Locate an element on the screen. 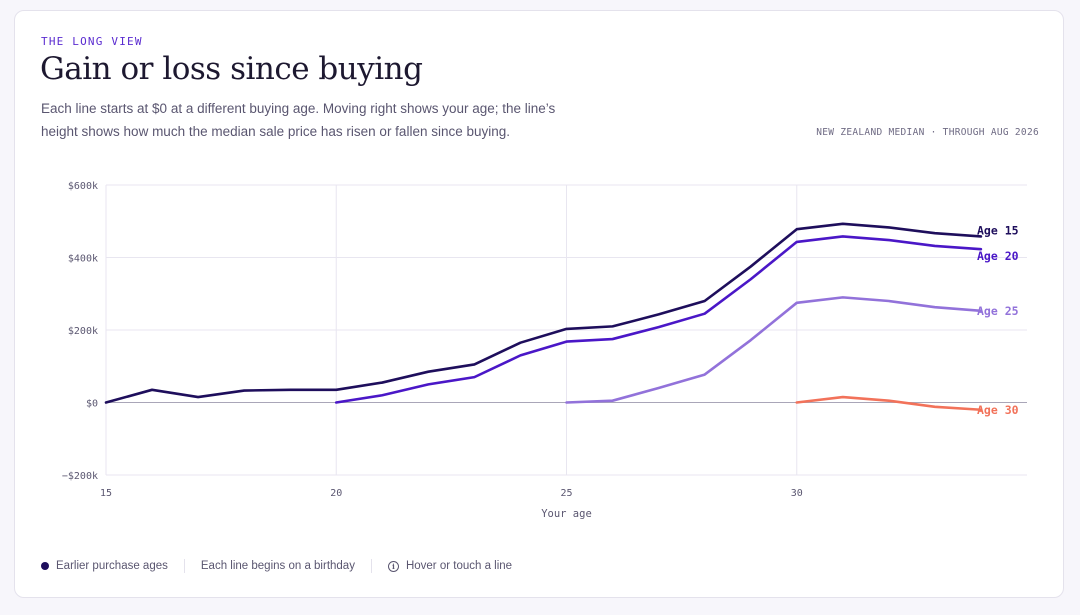 The image size is (1080, 615). x-tick-label: 25 is located at coordinates (566, 493).